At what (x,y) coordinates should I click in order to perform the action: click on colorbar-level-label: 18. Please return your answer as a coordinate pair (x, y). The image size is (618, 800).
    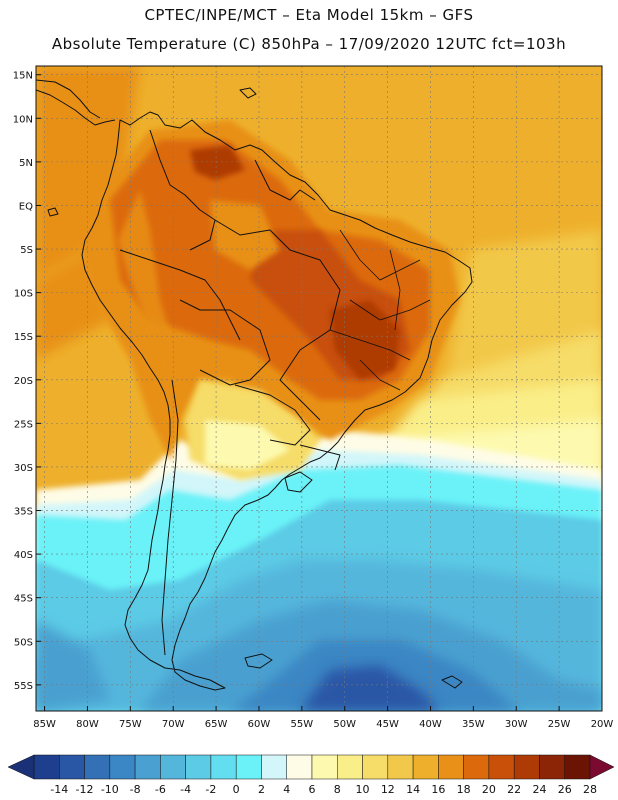
    Looking at the image, I should click on (464, 789).